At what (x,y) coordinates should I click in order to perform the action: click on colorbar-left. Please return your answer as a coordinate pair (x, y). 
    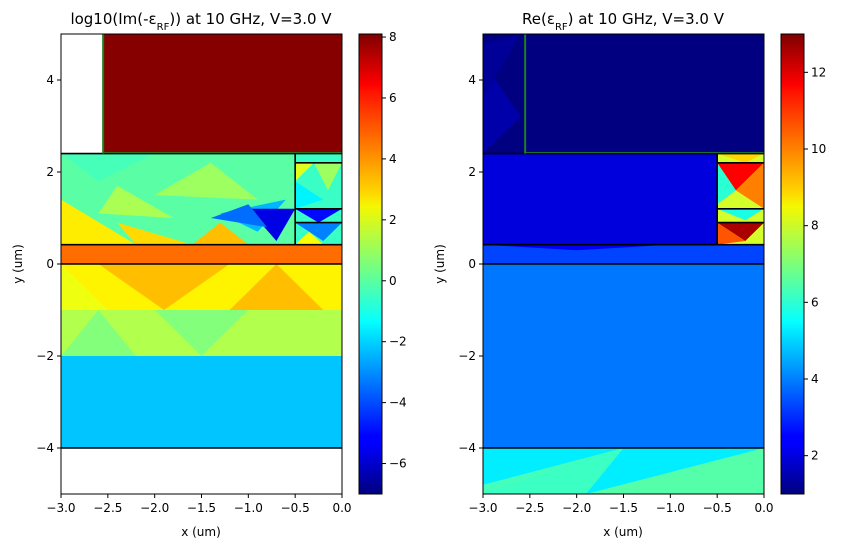
    Looking at the image, I should click on (370, 264).